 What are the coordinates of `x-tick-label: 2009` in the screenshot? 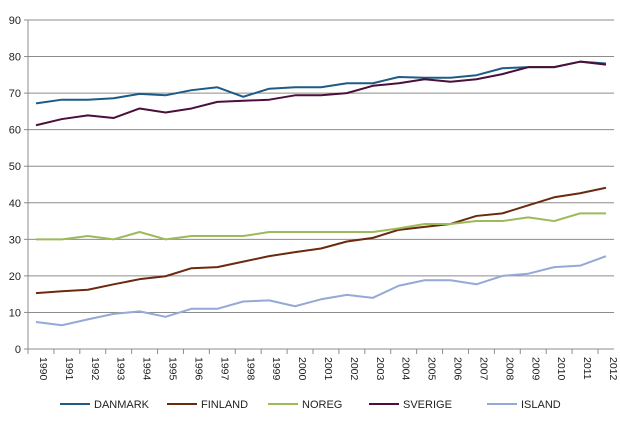 It's located at (535, 369).